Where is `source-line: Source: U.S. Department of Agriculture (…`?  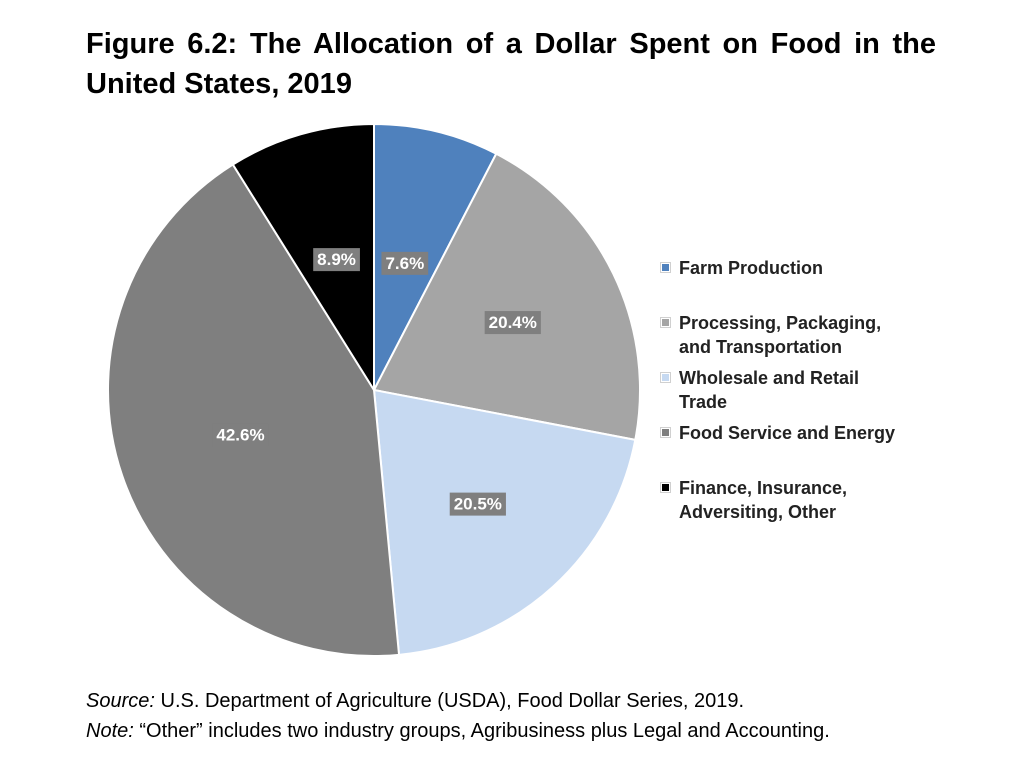
source-line: Source: U.S. Department of Agriculture (… is located at coordinates (536, 701).